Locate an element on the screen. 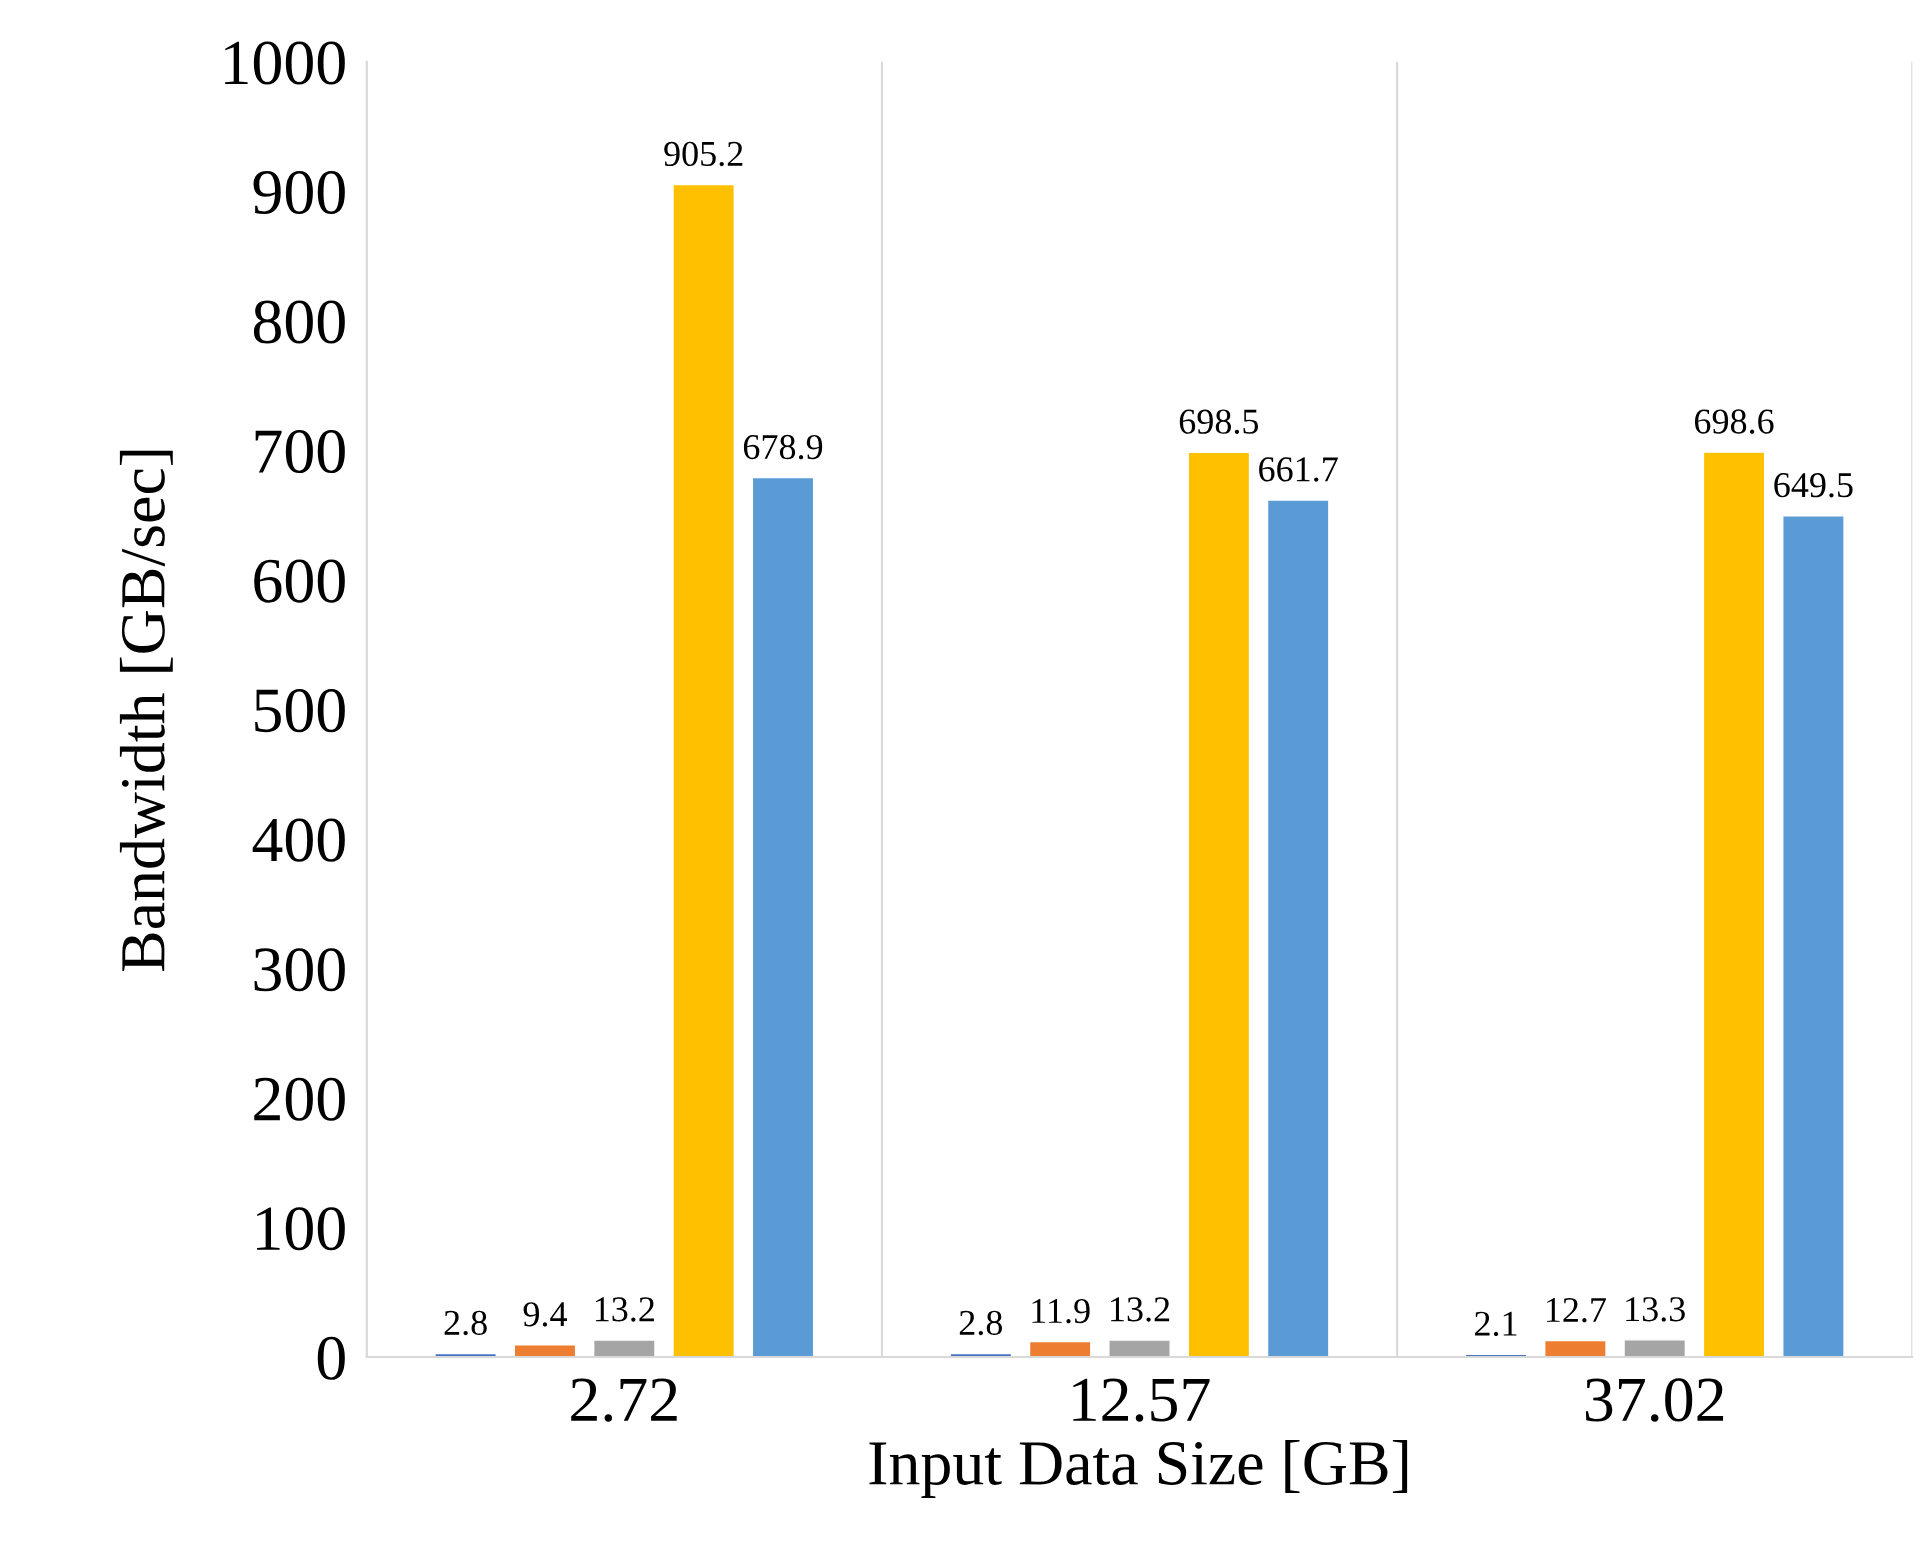 The image size is (1920, 1543). y-tick-label: 1000 is located at coordinates (285, 63).